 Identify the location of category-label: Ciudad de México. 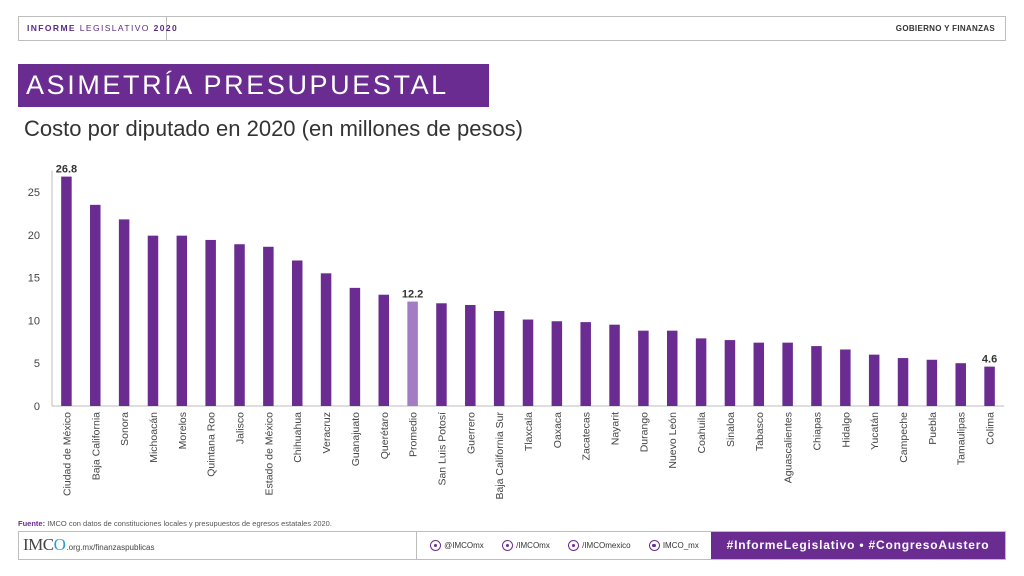
(67, 454).